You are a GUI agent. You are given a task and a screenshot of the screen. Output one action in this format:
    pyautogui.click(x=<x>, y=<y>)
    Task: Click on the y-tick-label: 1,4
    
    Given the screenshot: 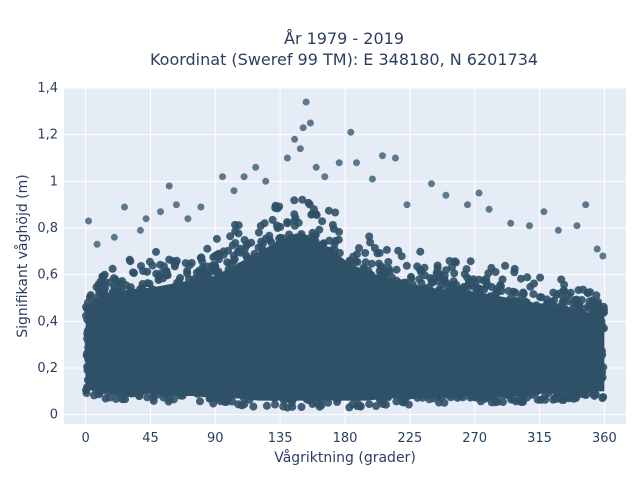 What is the action you would take?
    pyautogui.click(x=47, y=88)
    